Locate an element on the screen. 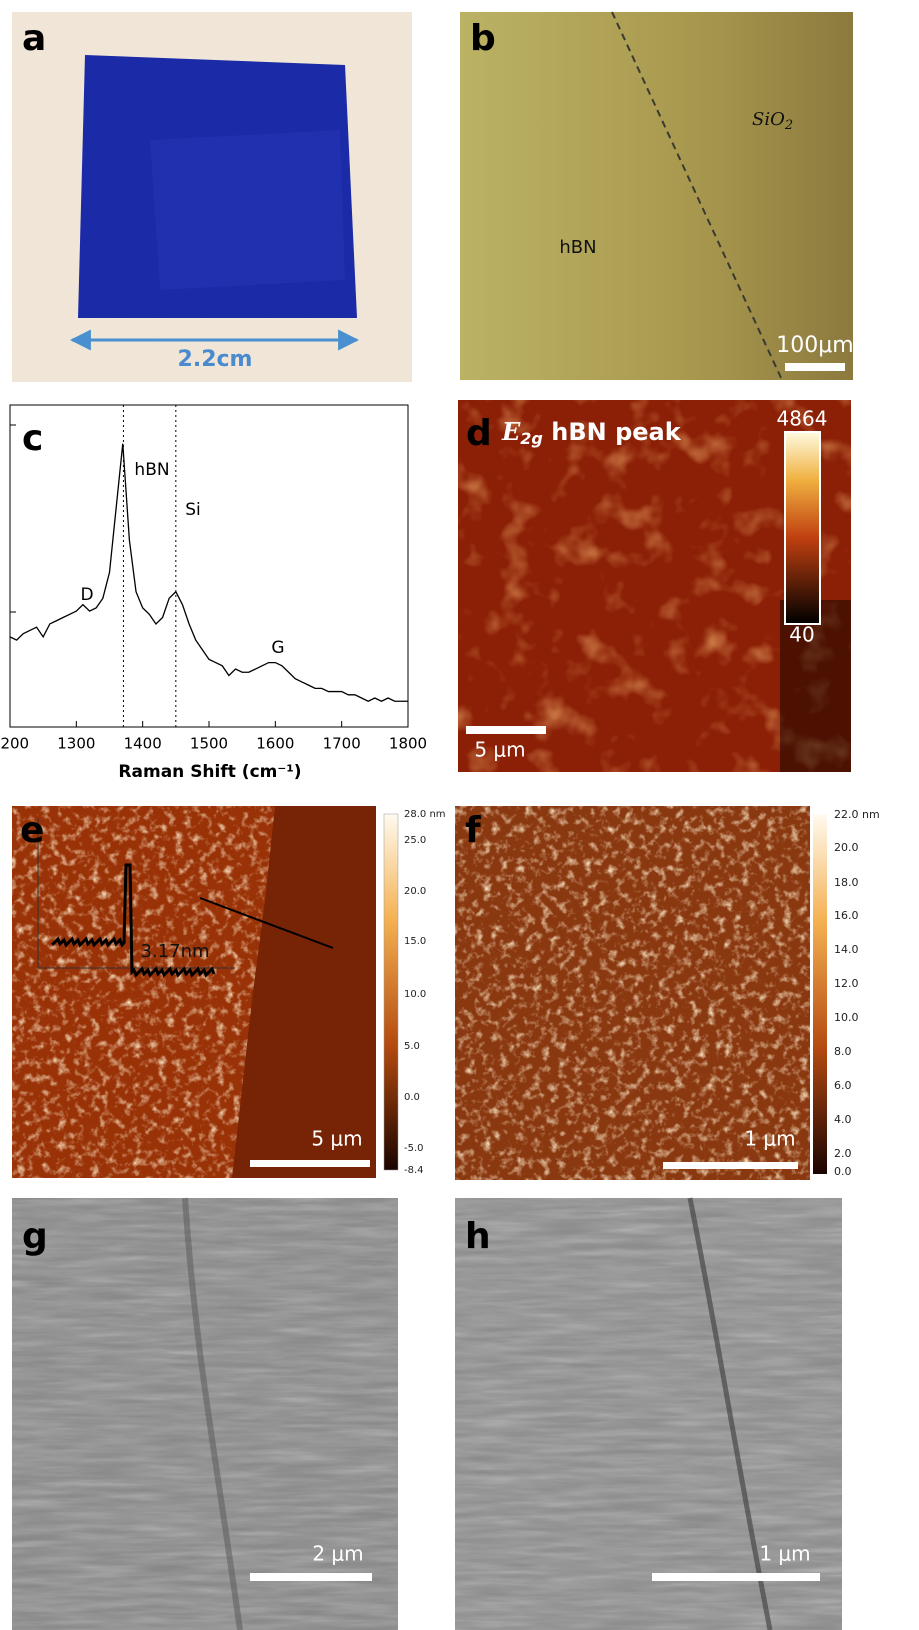 The height and width of the screenshot is (1630, 919). panel-letter: c is located at coordinates (32, 438).